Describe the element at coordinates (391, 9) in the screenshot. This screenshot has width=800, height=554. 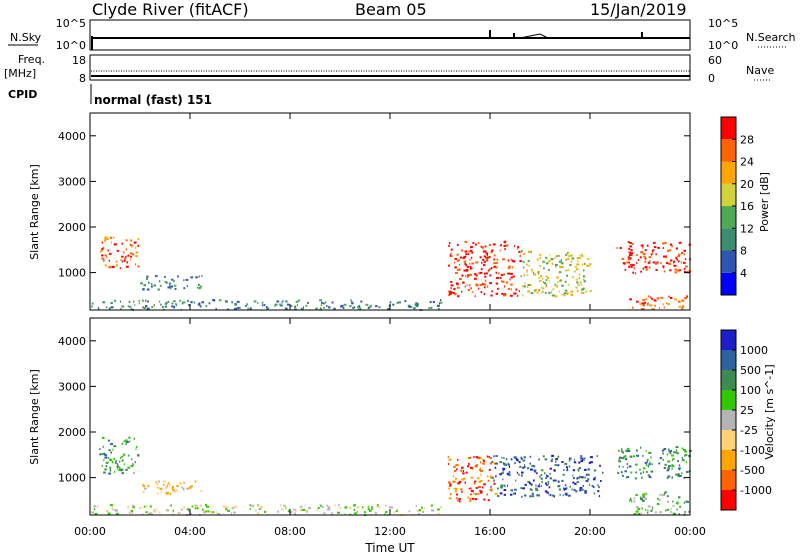
I see `beam-title: Beam 05` at that location.